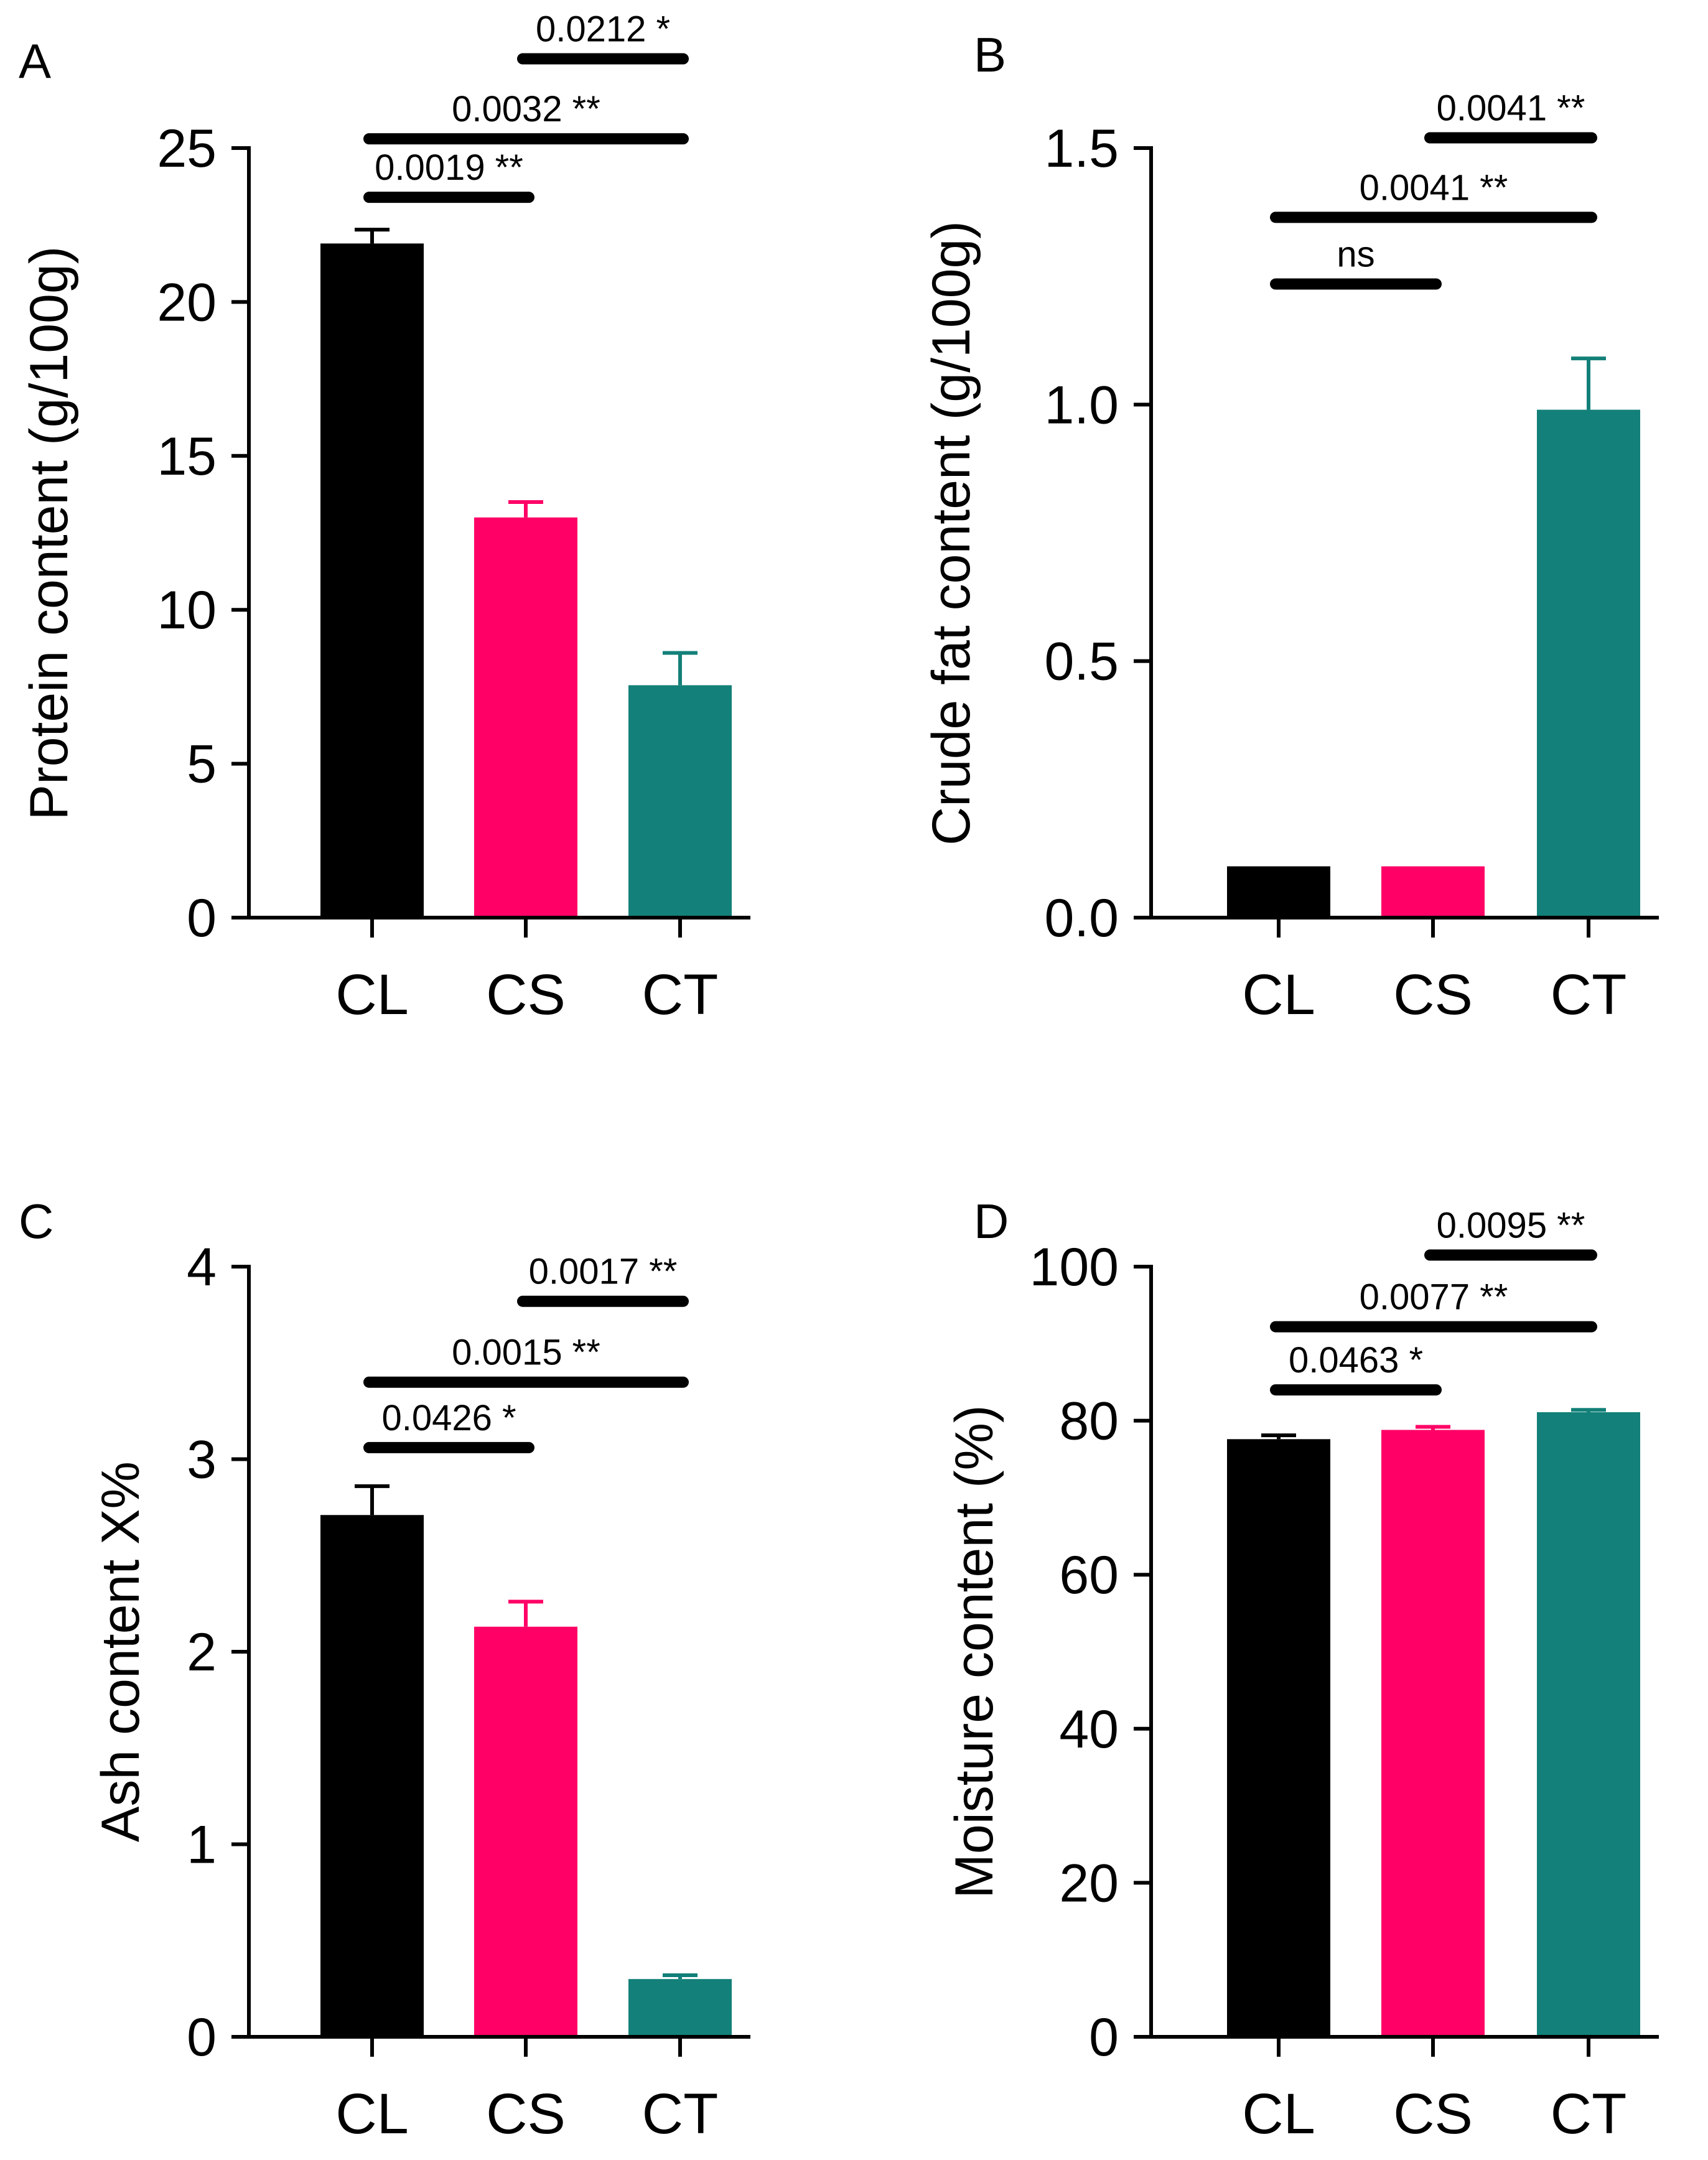 Image resolution: width=1708 pixels, height=2160 pixels. What do you see at coordinates (1511, 1225) in the screenshot?
I see `significance-label-d-2: 0.0095 **` at bounding box center [1511, 1225].